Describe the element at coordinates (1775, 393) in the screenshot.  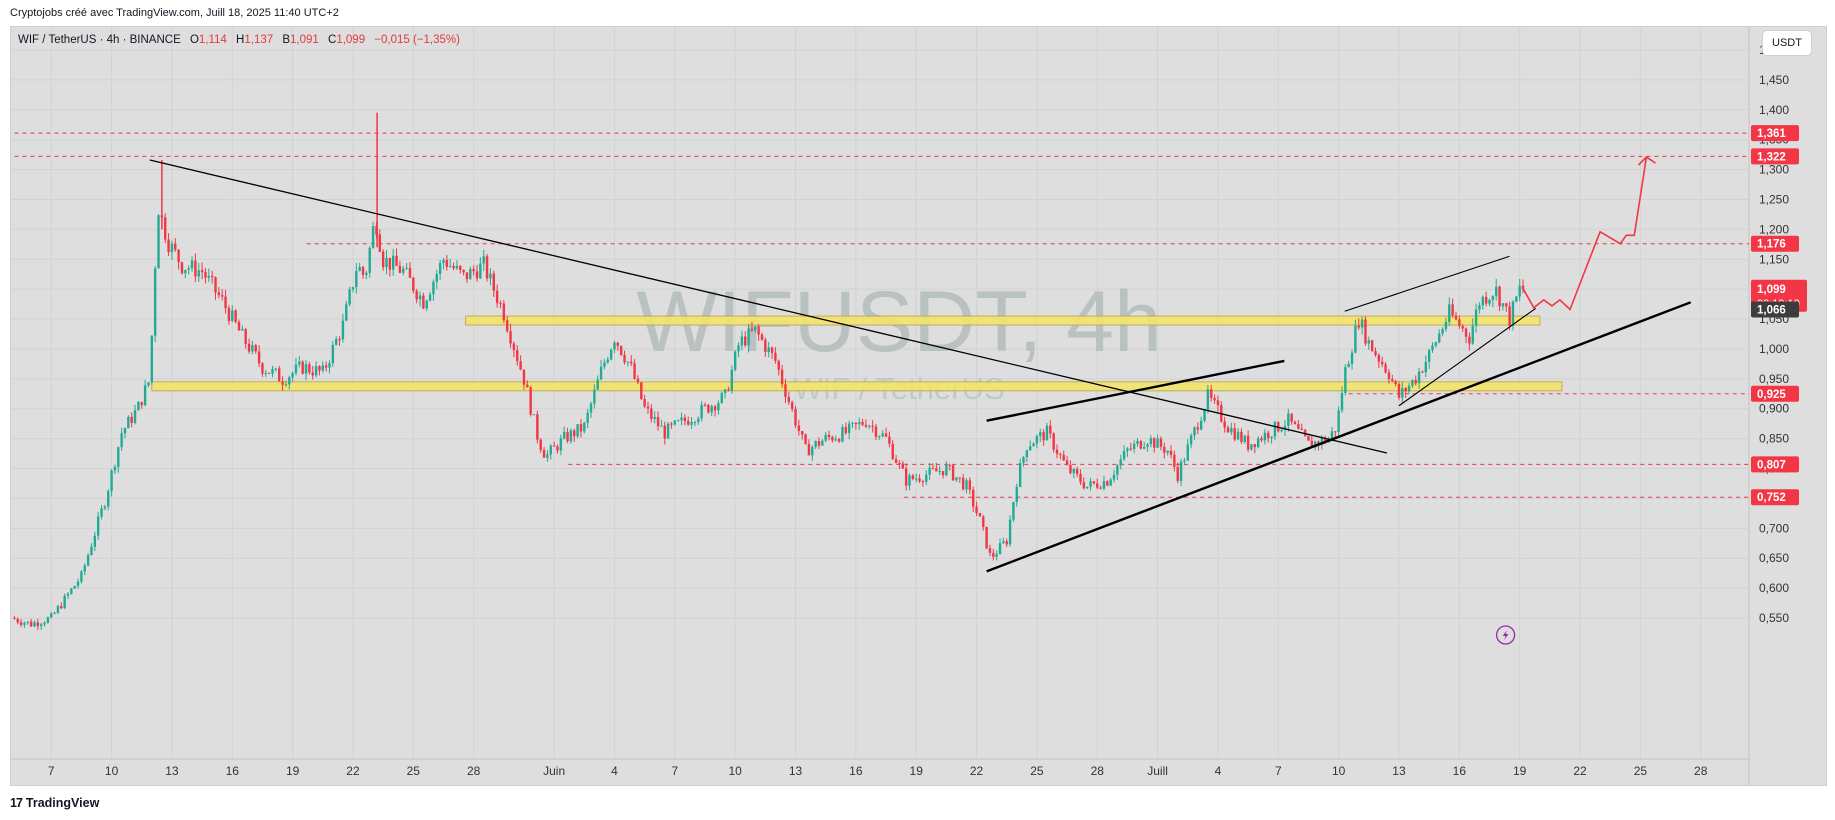
I see `price-label-0925-bg` at that location.